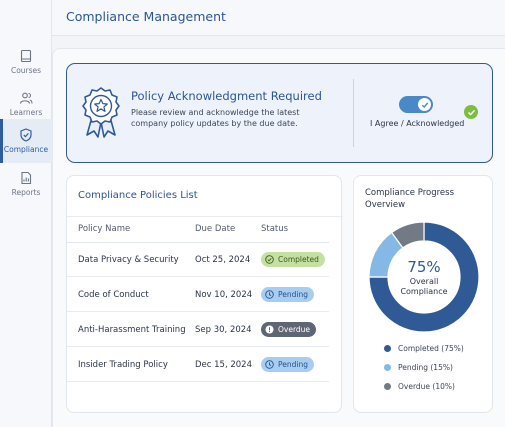 This screenshot has height=427, width=505. What do you see at coordinates (424, 286) in the screenshot?
I see `overall-label: Overall Compliance` at bounding box center [424, 286].